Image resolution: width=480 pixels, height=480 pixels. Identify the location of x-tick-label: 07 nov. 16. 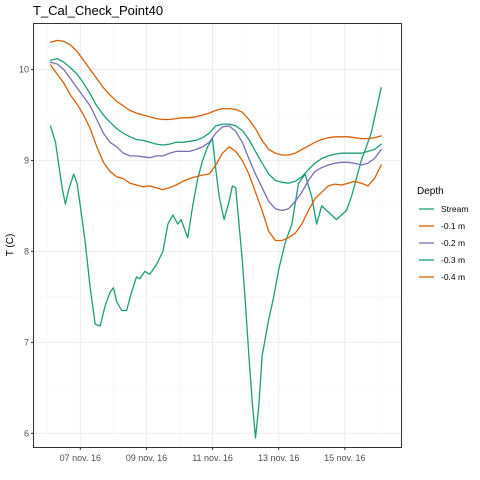
(80, 458).